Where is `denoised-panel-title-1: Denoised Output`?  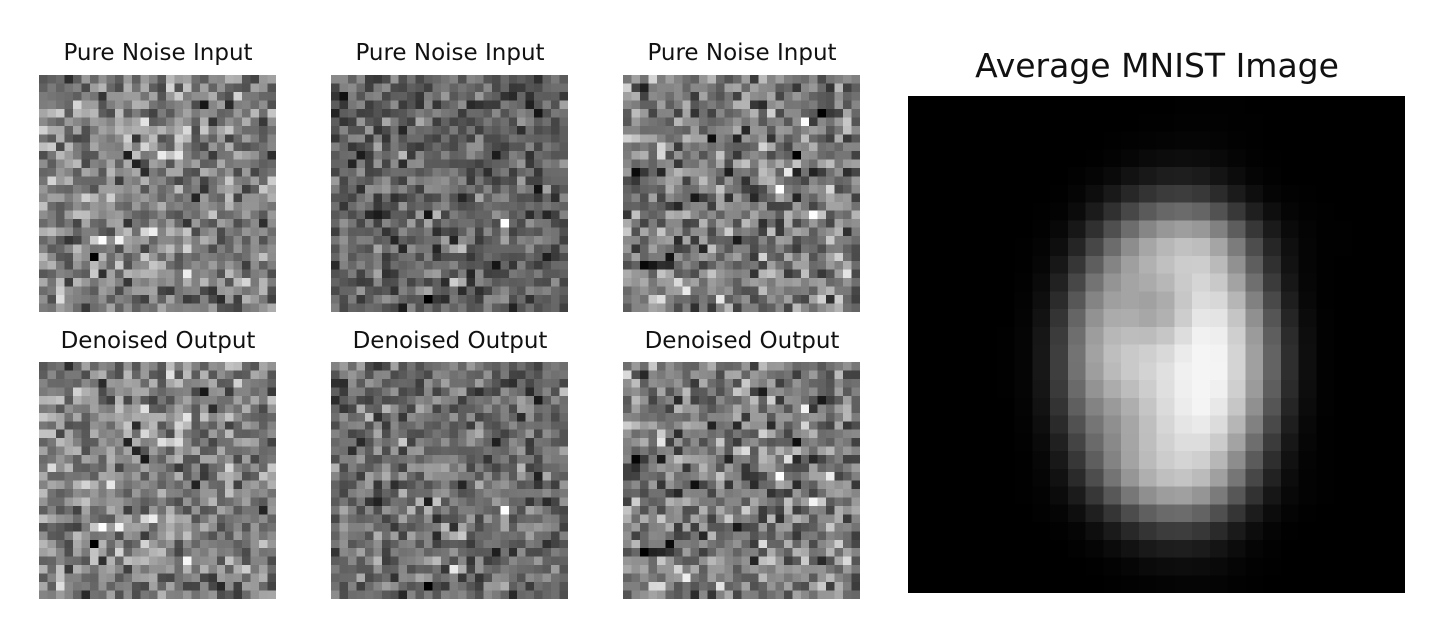 denoised-panel-title-1: Denoised Output is located at coordinates (158, 341).